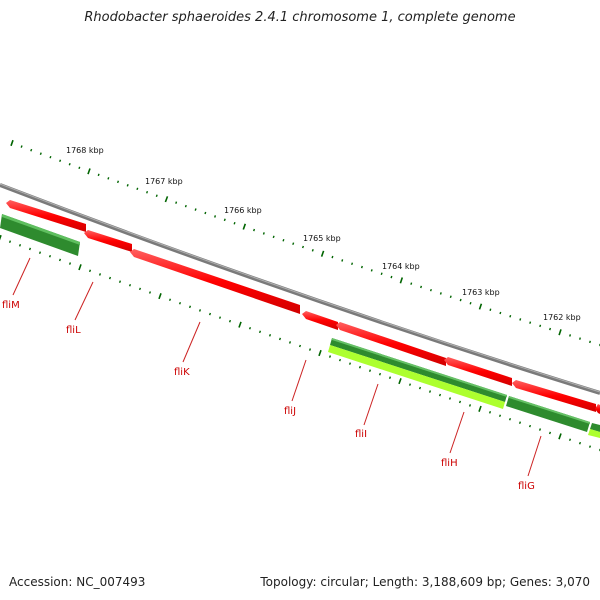 This screenshot has width=600, height=600. Describe the element at coordinates (554, 396) in the screenshot. I see `gene-arrow-fliG` at that location.